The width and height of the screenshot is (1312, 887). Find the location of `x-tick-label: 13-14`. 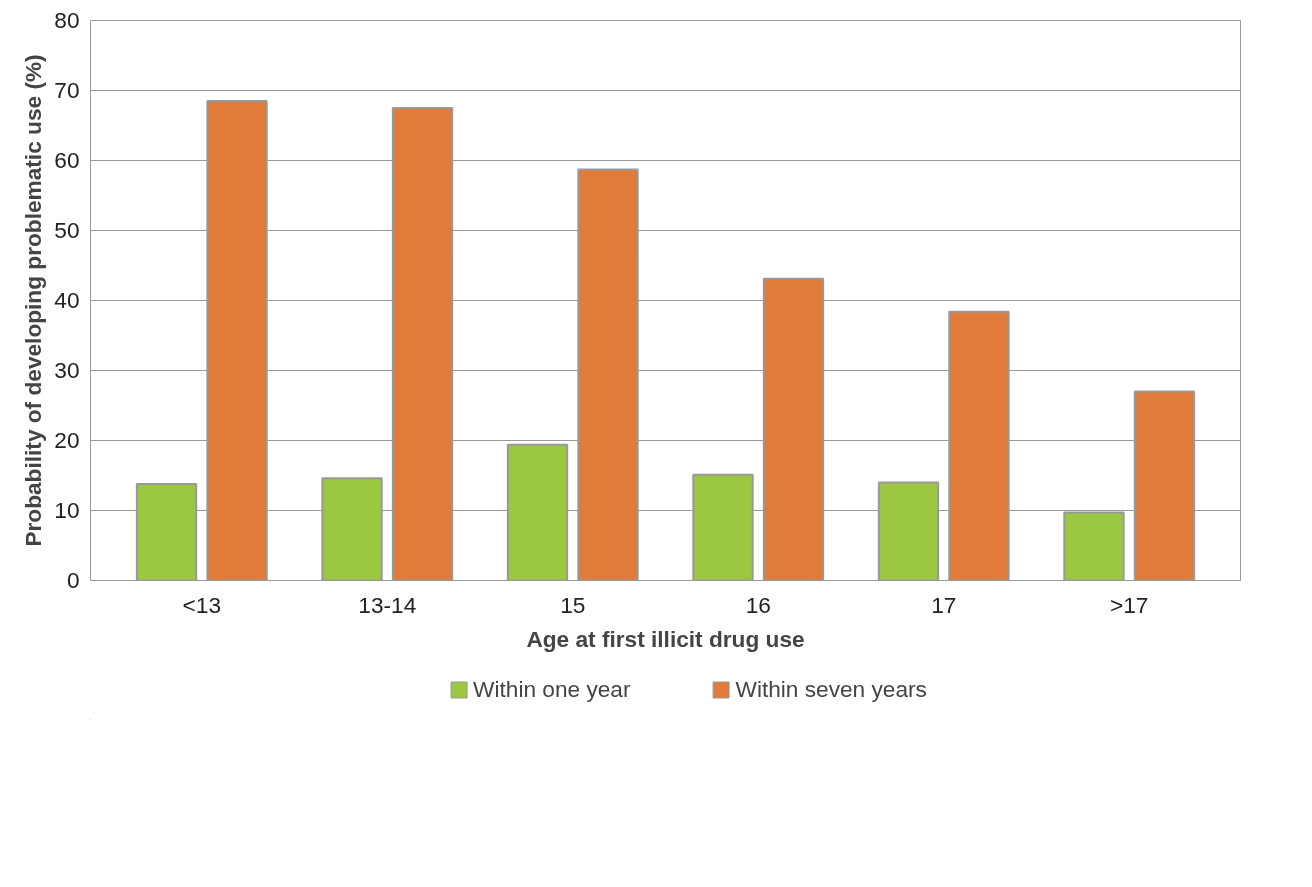

x-tick-label: 13-14 is located at coordinates (387, 604).